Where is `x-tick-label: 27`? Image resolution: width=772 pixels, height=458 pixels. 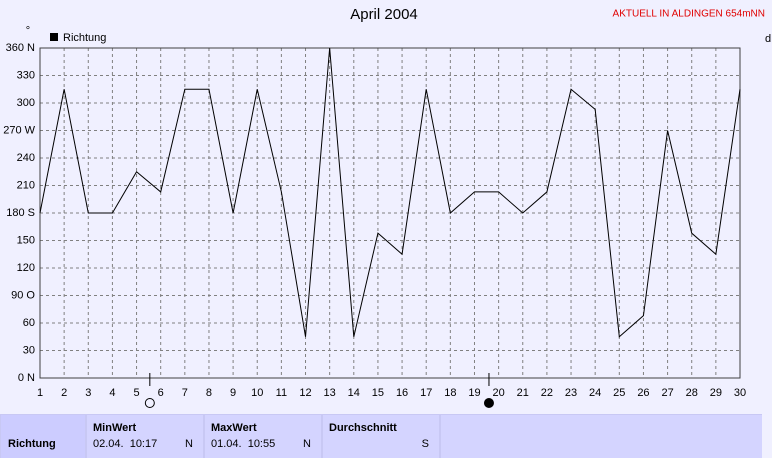 x-tick-label: 27 is located at coordinates (667, 393).